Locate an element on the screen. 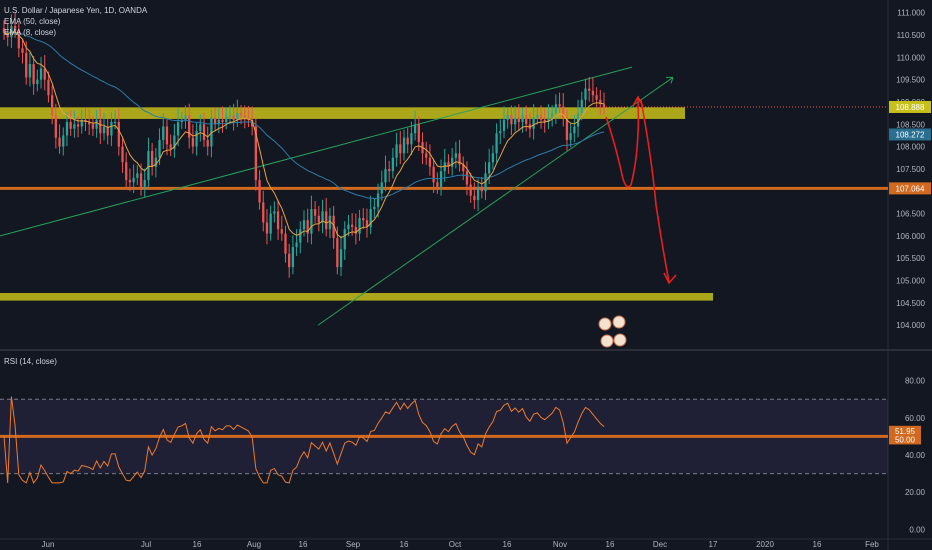 Image resolution: width=932 pixels, height=550 pixels. time-tick-label: Aug is located at coordinates (254, 544).